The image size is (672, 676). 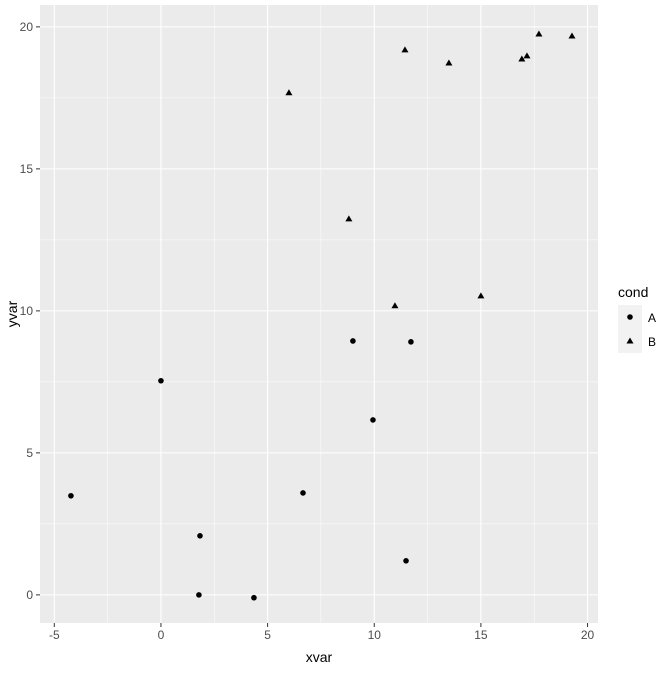 I want to click on x-tick-label: 0, so click(x=161, y=635).